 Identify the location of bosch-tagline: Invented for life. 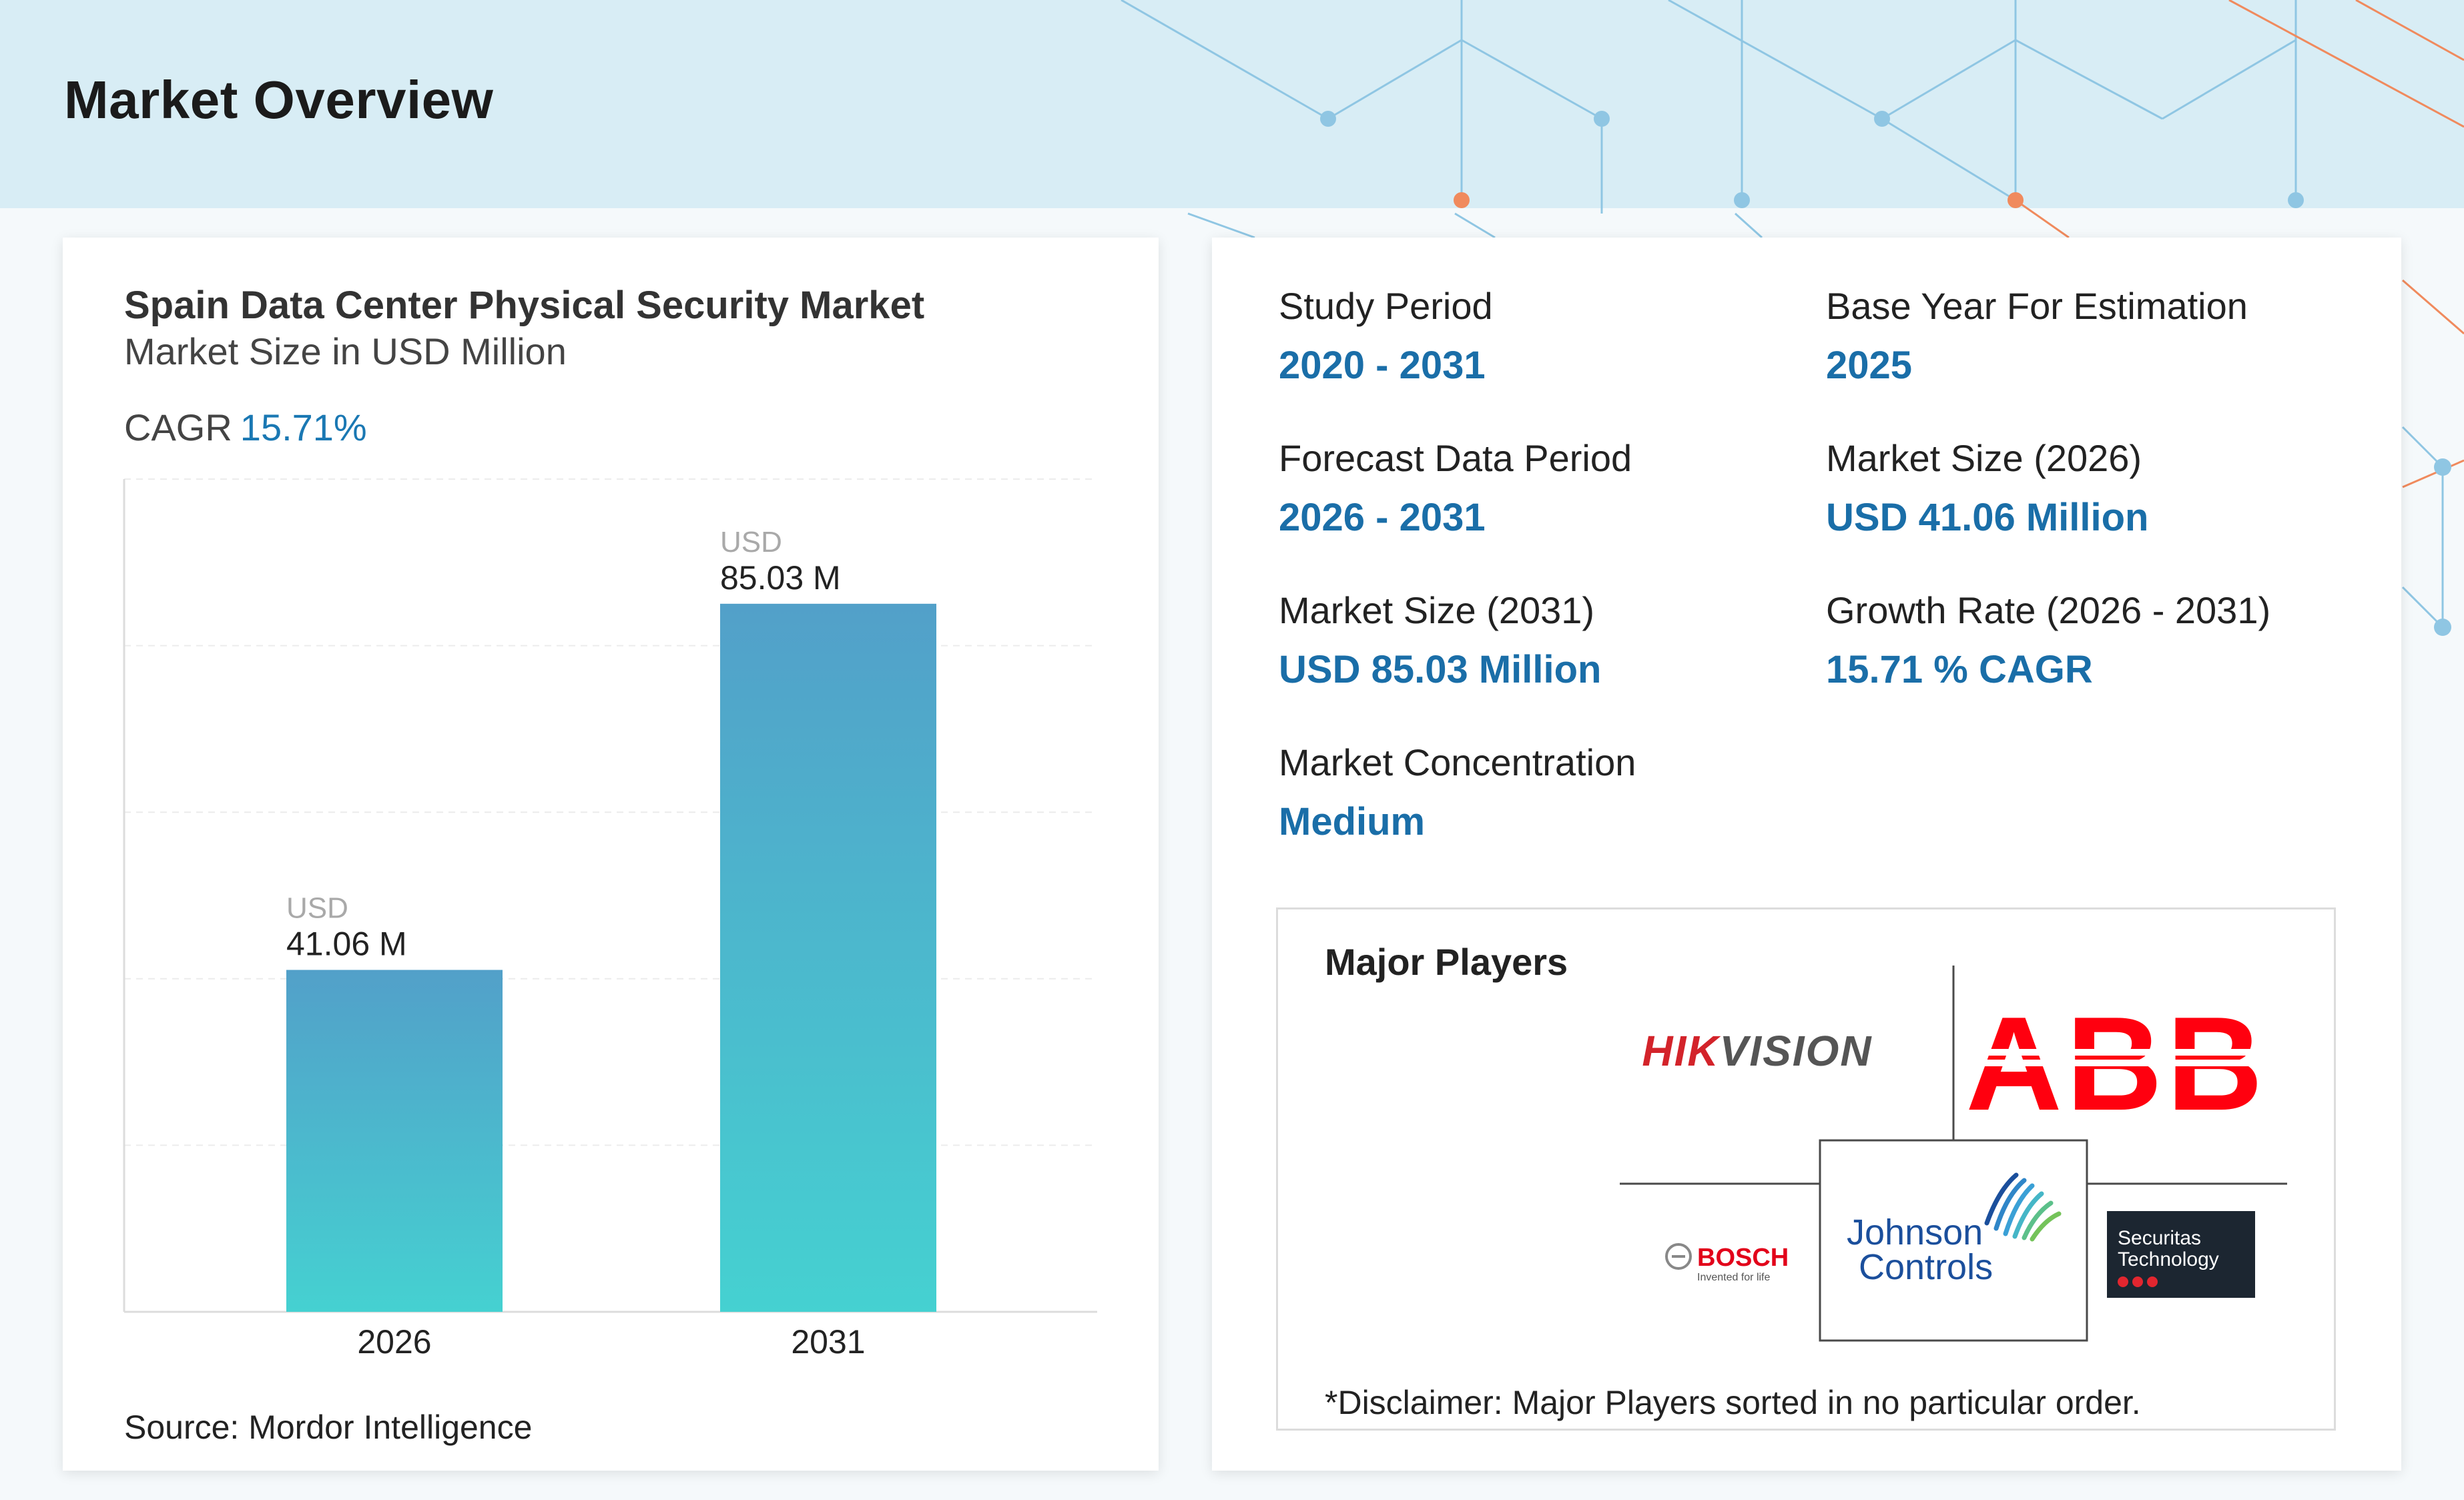
(1734, 1277).